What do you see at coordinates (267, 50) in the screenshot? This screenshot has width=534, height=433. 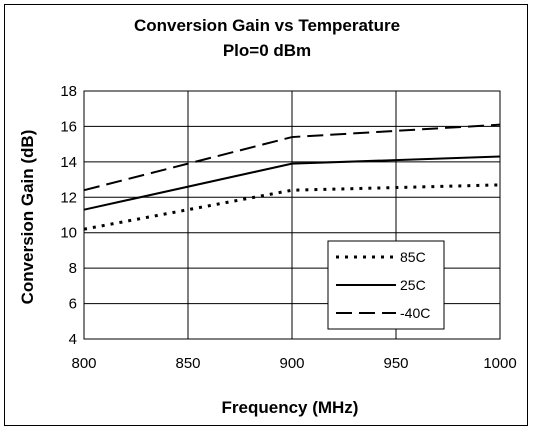 I see `chart-subtitle: Plo=0 dBm` at bounding box center [267, 50].